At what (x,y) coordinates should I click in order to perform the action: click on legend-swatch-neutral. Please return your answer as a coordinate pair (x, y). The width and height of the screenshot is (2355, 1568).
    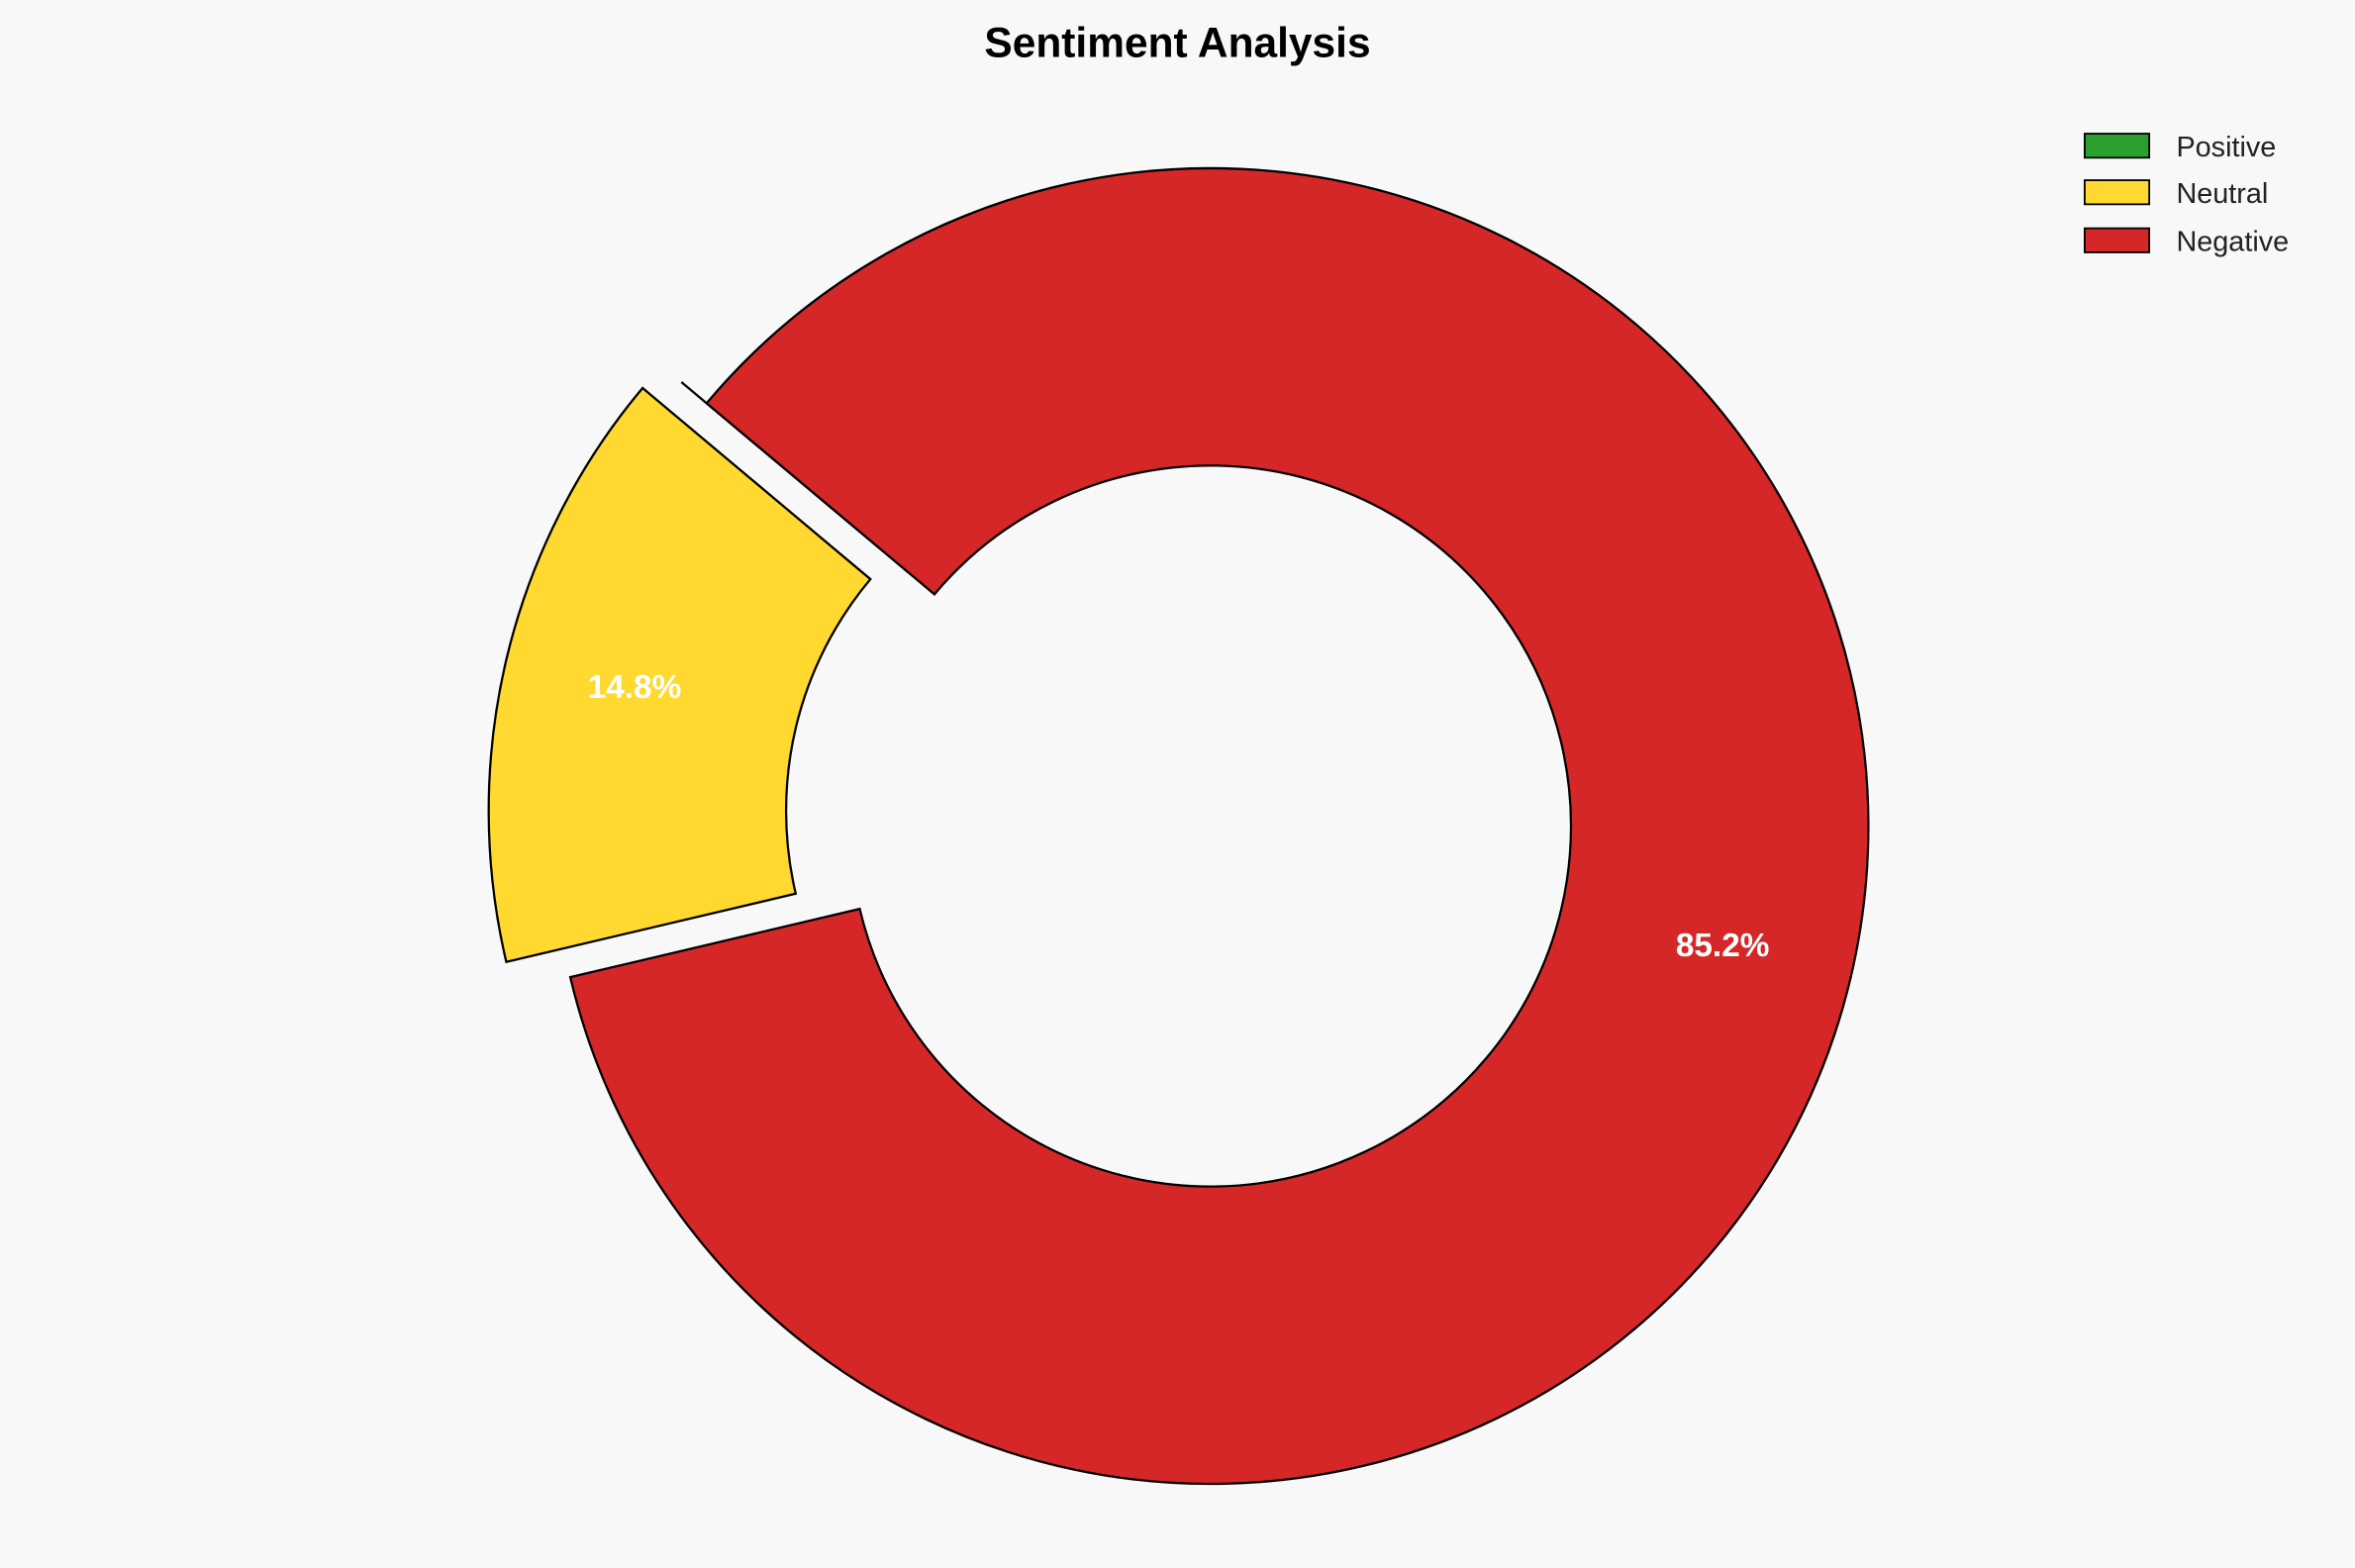
    Looking at the image, I should click on (2117, 192).